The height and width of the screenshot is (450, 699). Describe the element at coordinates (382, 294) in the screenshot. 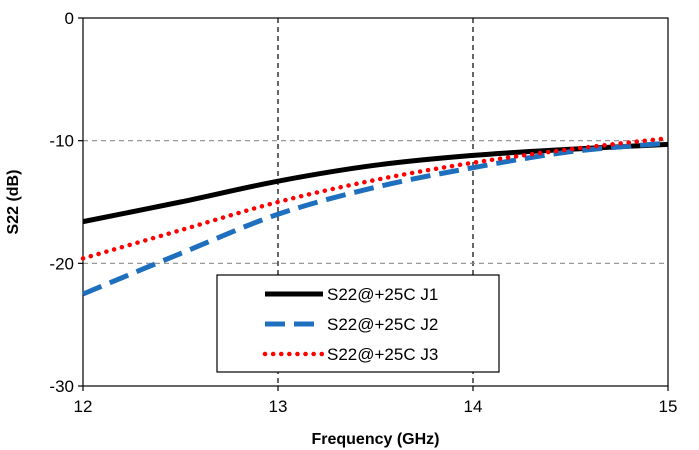

I see `legend-label-j1: S22@+25C J1` at that location.